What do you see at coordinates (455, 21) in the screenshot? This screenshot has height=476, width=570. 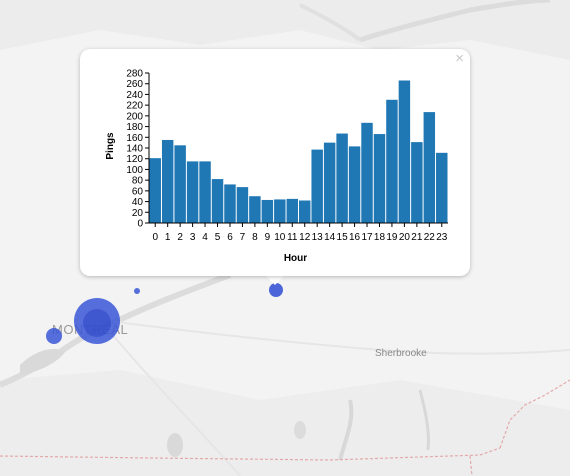 I see `river-north` at bounding box center [455, 21].